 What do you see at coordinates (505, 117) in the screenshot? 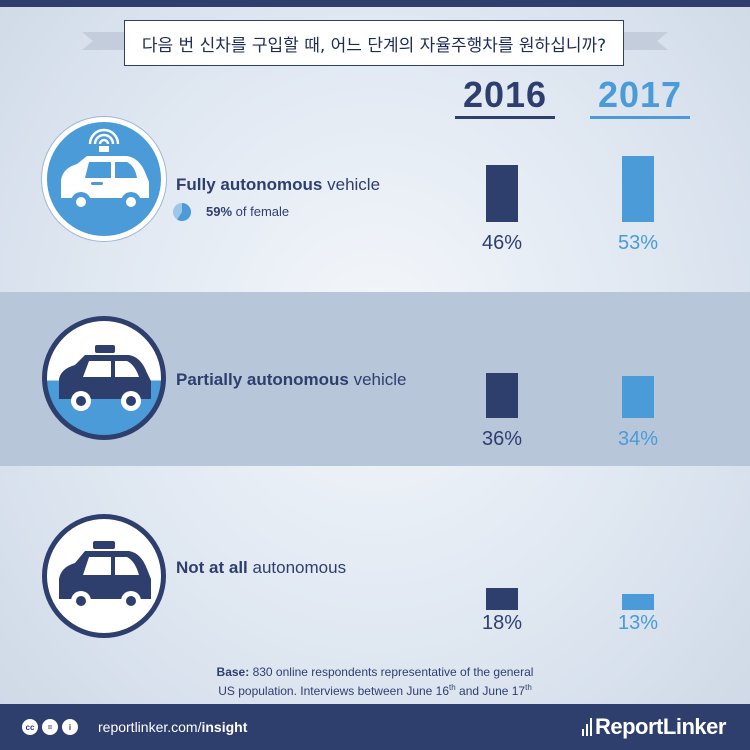
I see `year-underline-2016` at bounding box center [505, 117].